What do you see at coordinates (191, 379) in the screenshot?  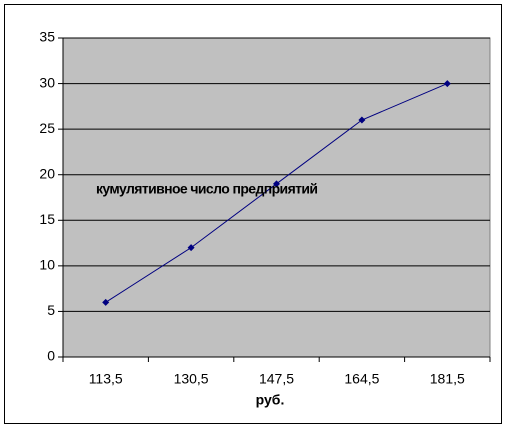 I see `x-tick-label: 130,5` at bounding box center [191, 379].